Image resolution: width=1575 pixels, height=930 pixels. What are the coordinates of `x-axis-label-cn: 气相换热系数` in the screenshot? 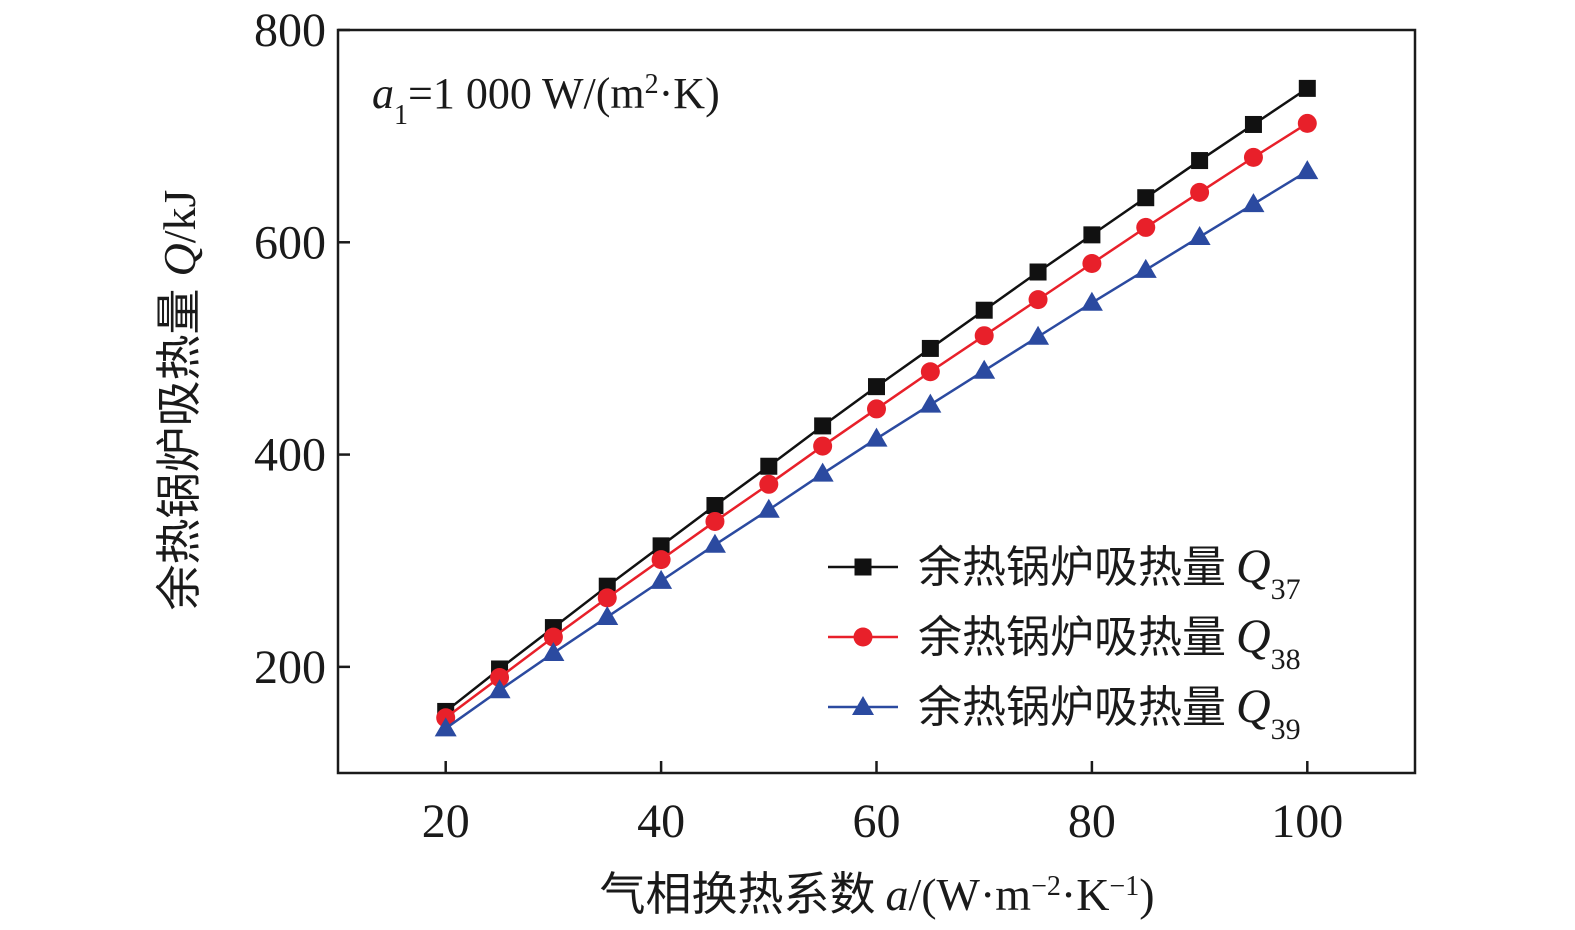 It's located at (737, 894).